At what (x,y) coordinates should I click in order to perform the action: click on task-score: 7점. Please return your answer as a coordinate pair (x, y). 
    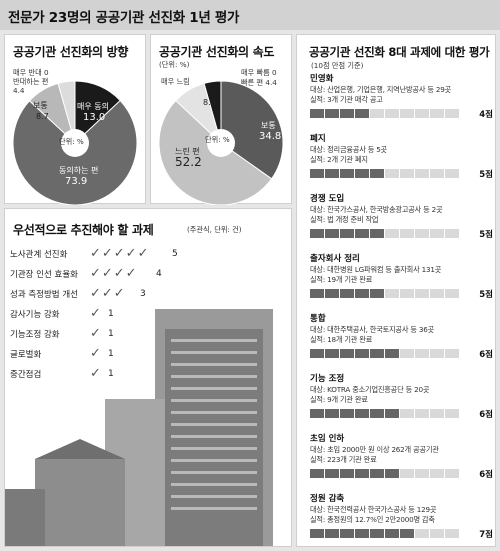
    Looking at the image, I should click on (486, 535).